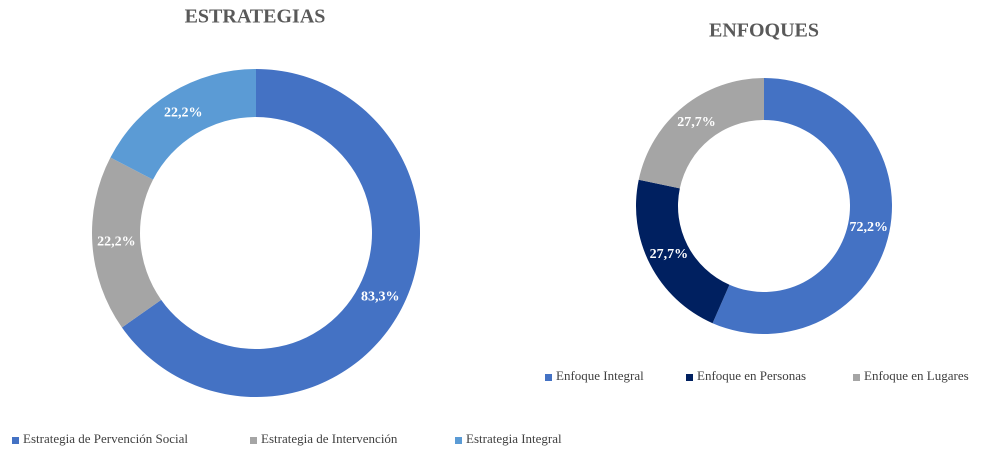  I want to click on legend-label: Enfoque Integral, so click(600, 375).